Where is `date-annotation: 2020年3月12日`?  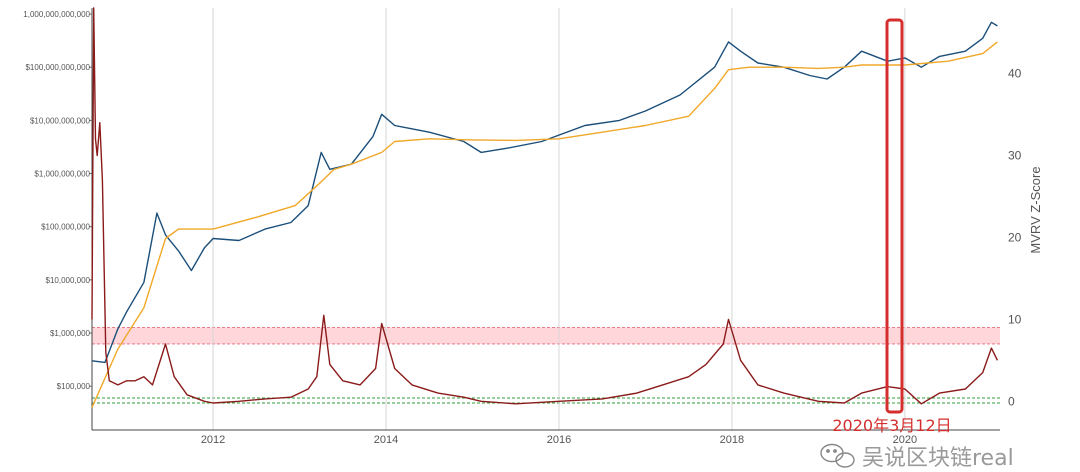 date-annotation: 2020年3月12日 is located at coordinates (891, 425).